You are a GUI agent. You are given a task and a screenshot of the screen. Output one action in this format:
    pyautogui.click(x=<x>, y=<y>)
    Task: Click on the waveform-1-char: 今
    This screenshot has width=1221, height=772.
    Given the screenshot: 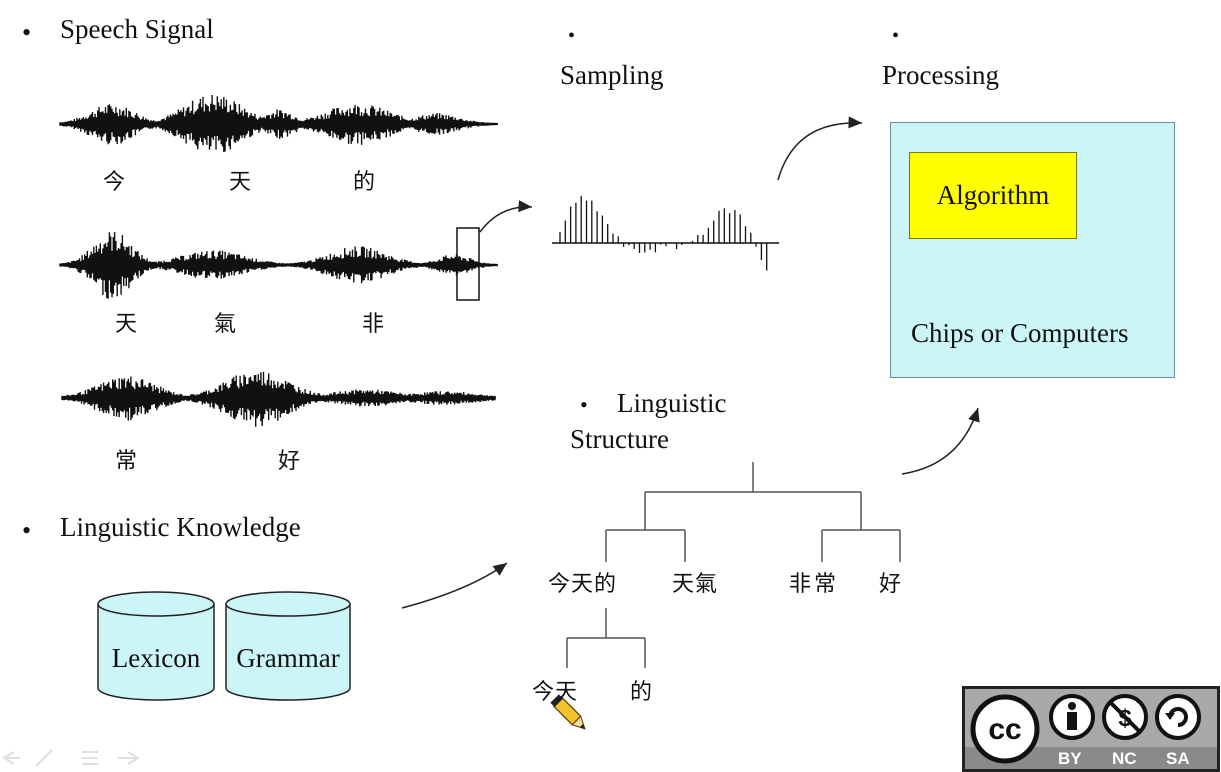 What is the action you would take?
    pyautogui.click(x=114, y=182)
    